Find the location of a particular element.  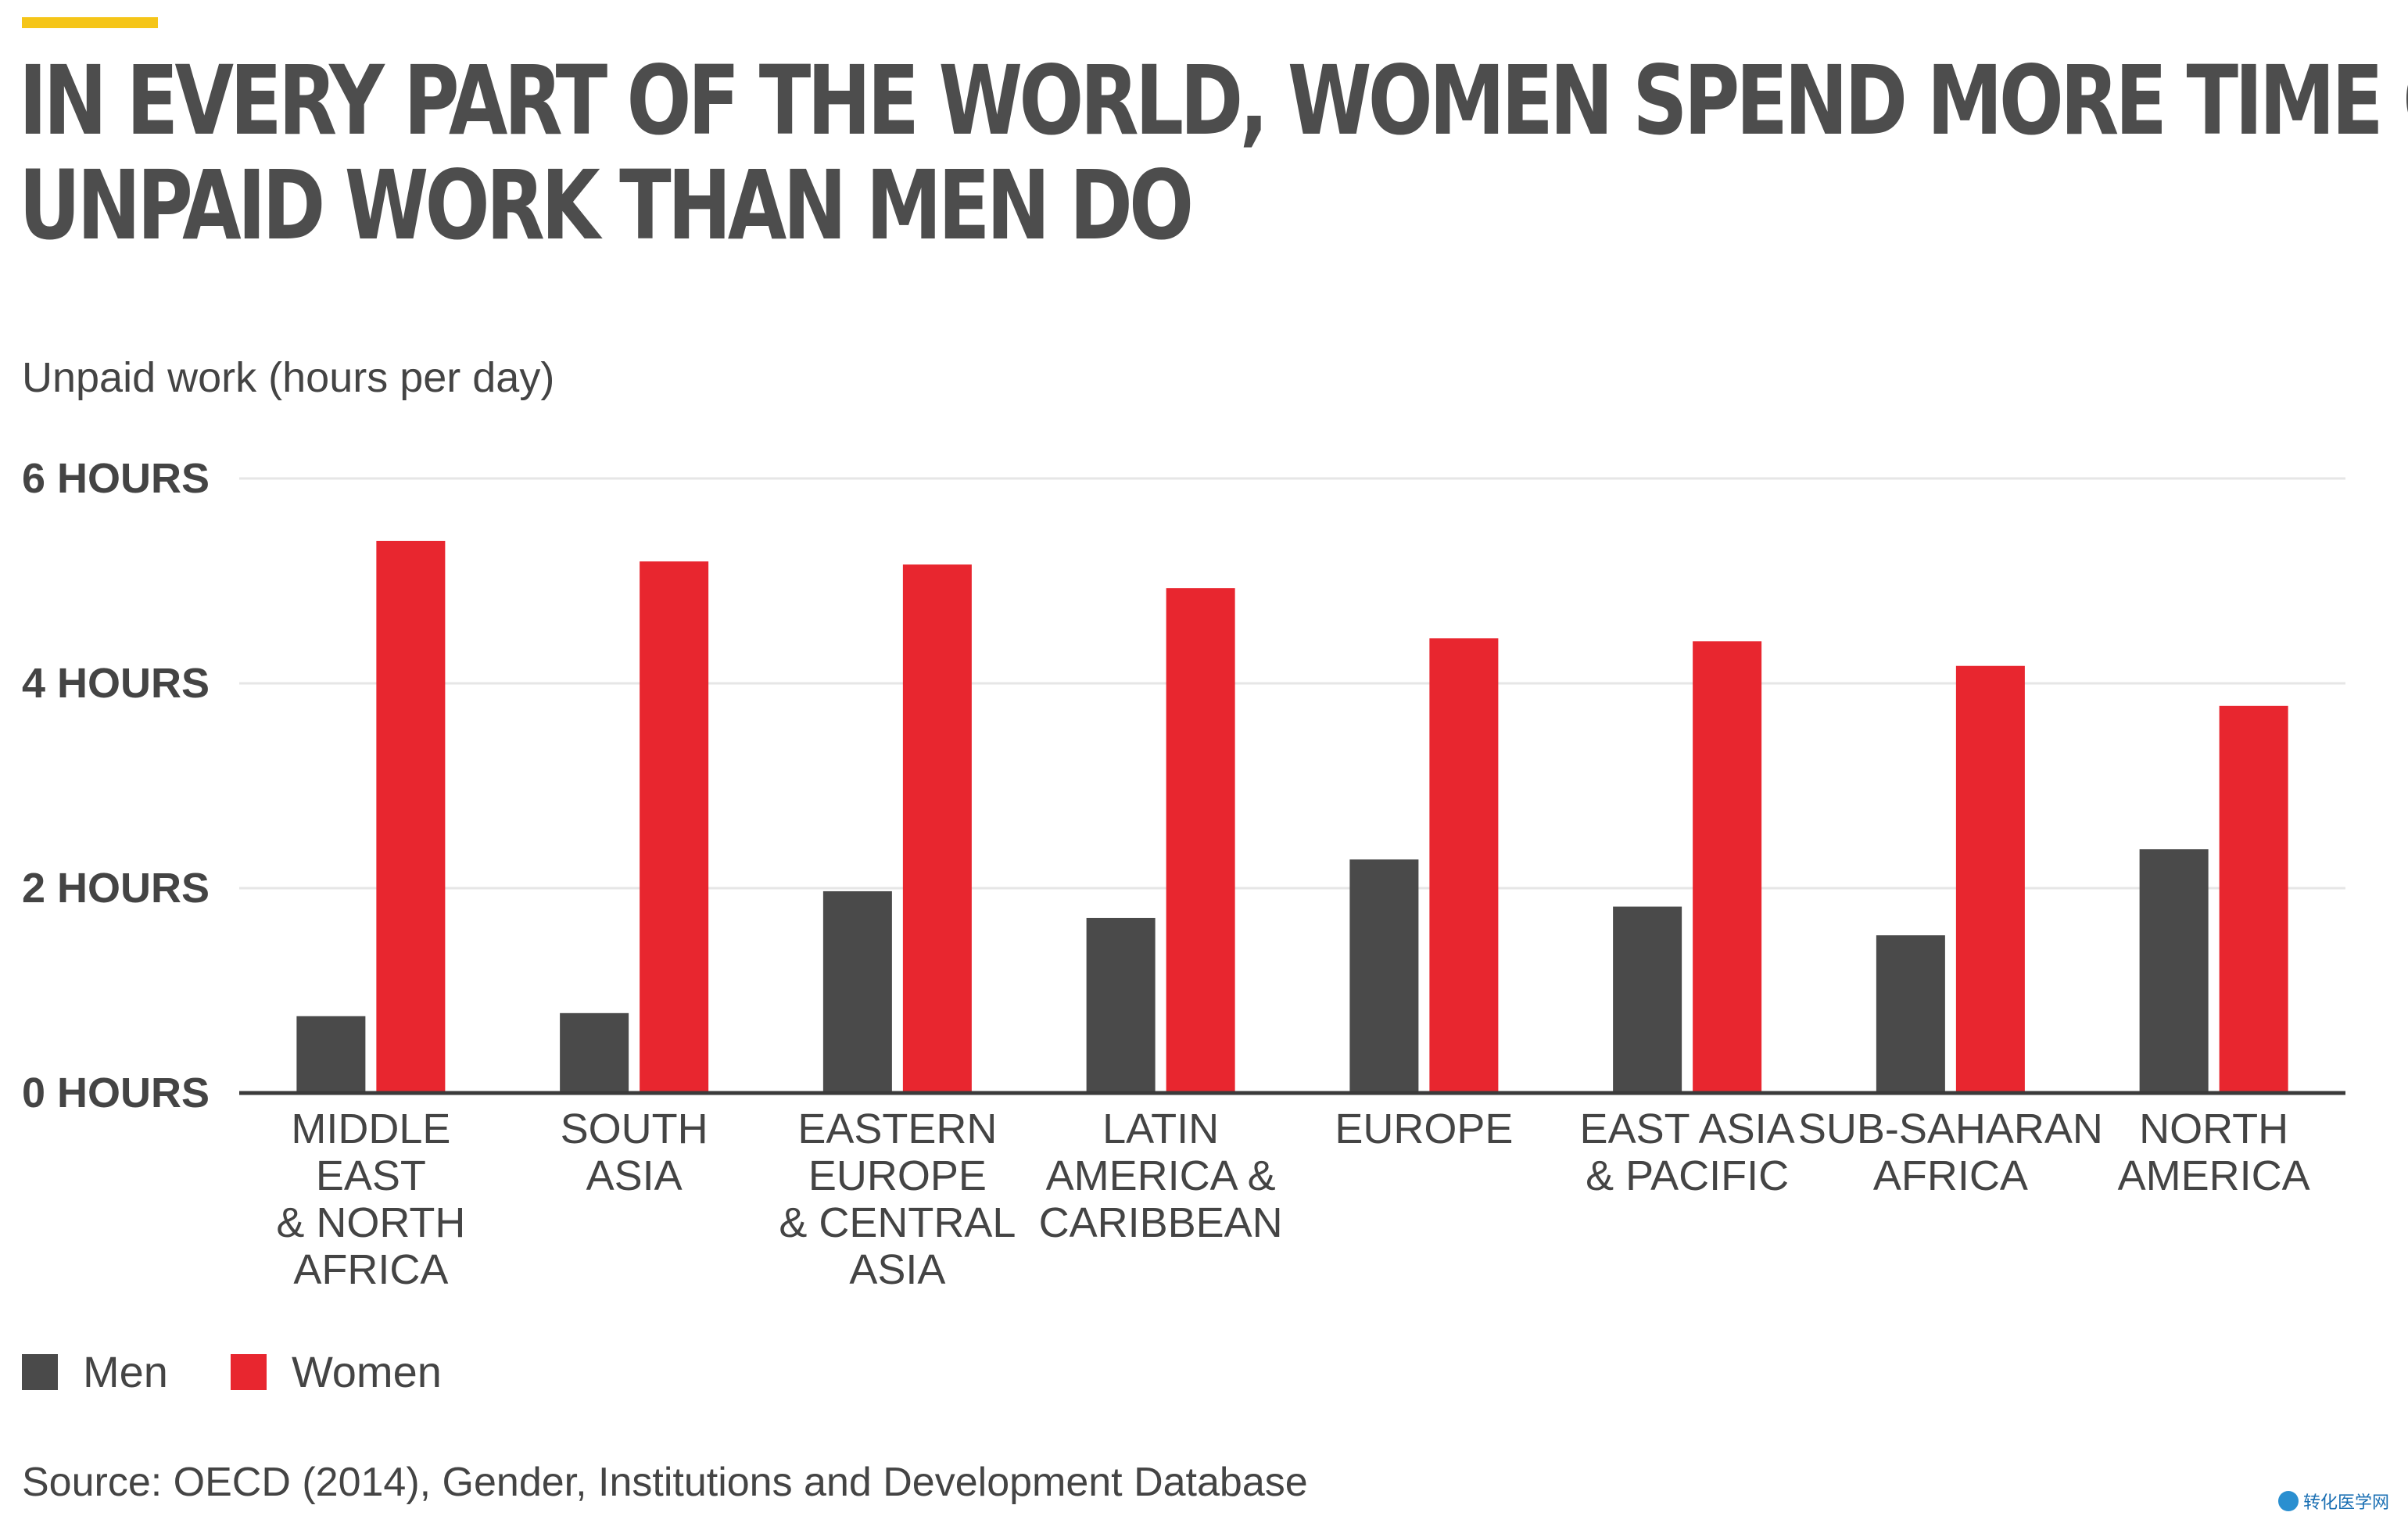

x-category-label-5: EAST ASIA & PACIFIC is located at coordinates (1688, 1152).